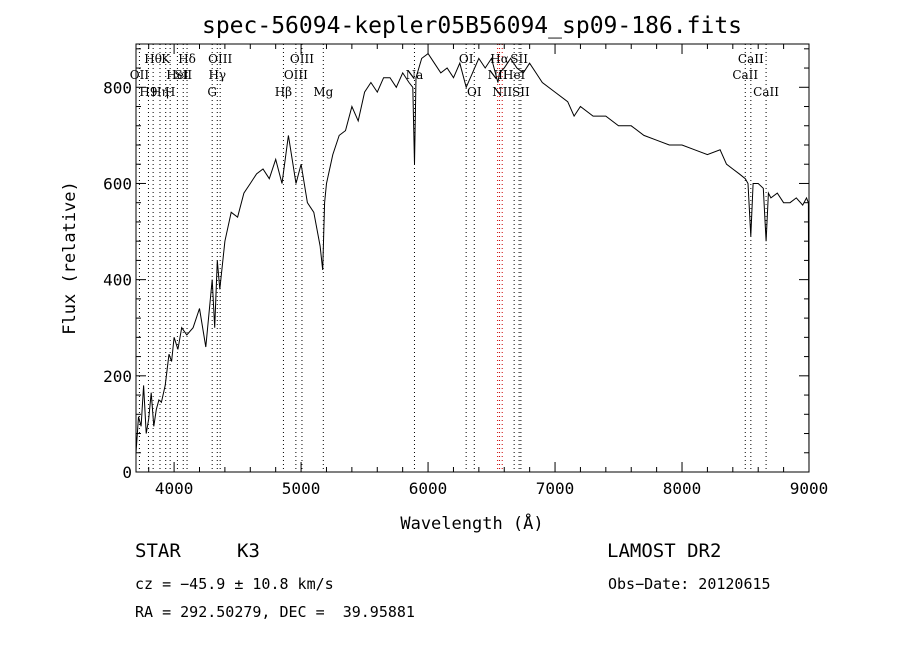 The width and height of the screenshot is (900, 650). What do you see at coordinates (183, 75) in the screenshot?
I see `line-marker-label-7: SII` at bounding box center [183, 75].